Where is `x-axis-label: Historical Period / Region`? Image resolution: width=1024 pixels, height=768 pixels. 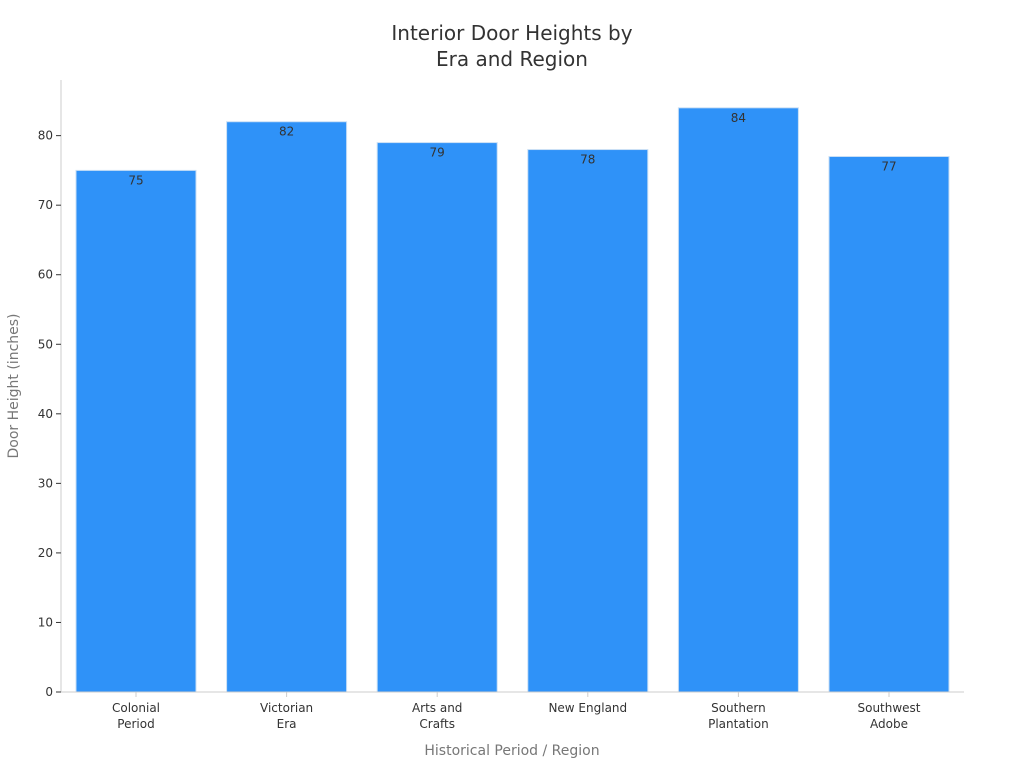 x-axis-label: Historical Period / Region is located at coordinates (511, 751).